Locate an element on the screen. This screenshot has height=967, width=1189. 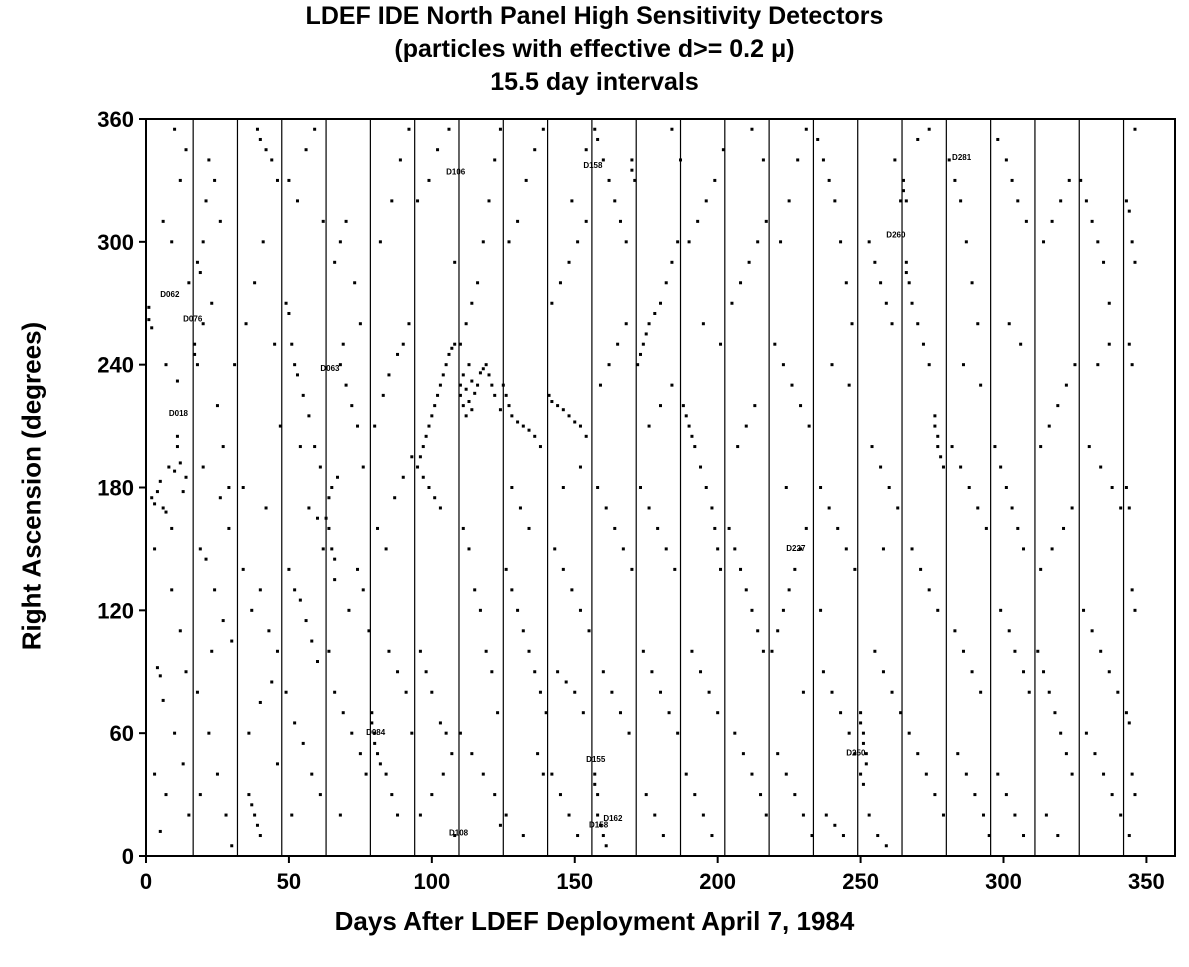
y-axis-ticks: 0 60 120 180 240 300 360 is located at coordinates (121, 488).